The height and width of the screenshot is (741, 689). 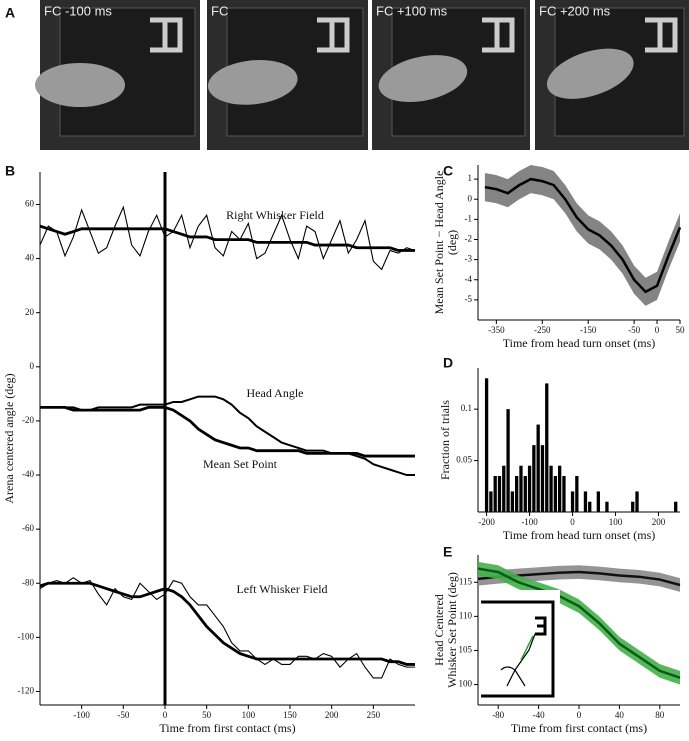 I want to click on inset-bg, so click(x=520, y=643).